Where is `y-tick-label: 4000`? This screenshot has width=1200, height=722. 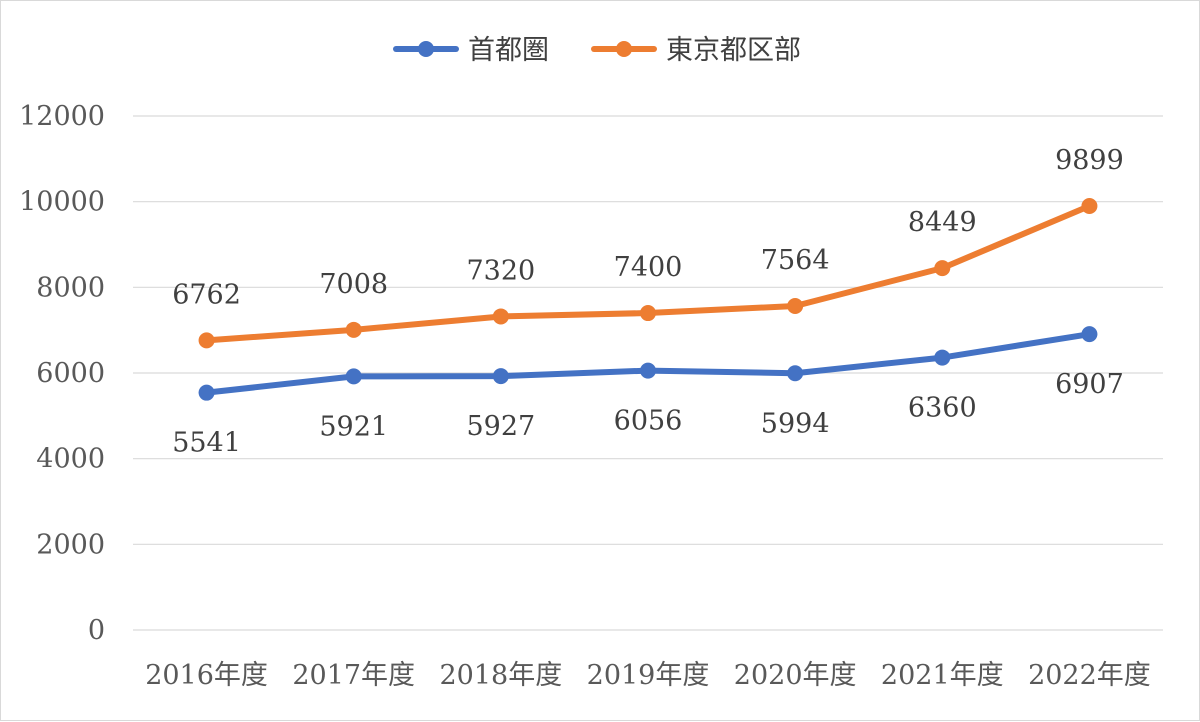 y-tick-label: 4000 is located at coordinates (70, 459).